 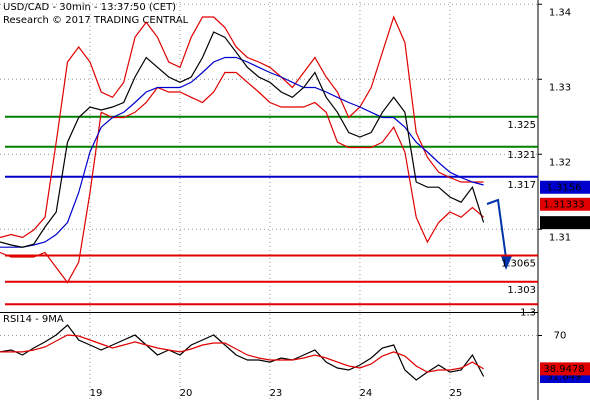 What do you see at coordinates (521, 185) in the screenshot?
I see `level-label: 1.317` at bounding box center [521, 185].